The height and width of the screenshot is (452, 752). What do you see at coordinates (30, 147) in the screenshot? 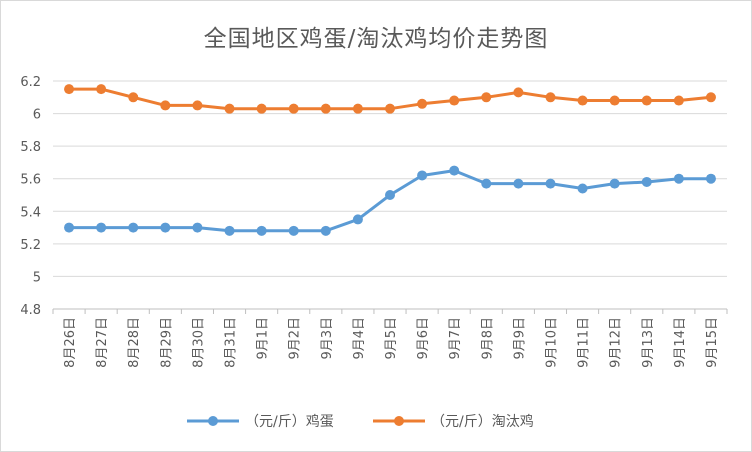
I see `y-tick-label: 5.8` at bounding box center [30, 147].